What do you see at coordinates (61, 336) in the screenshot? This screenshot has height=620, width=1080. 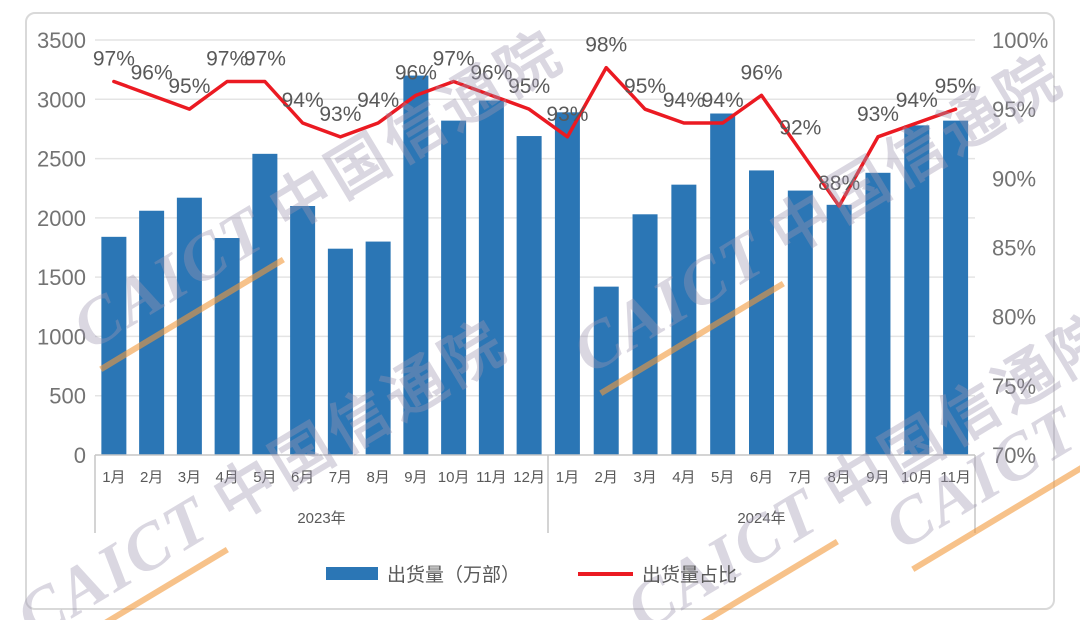 I see `left-axis-tick: 1000` at bounding box center [61, 336].